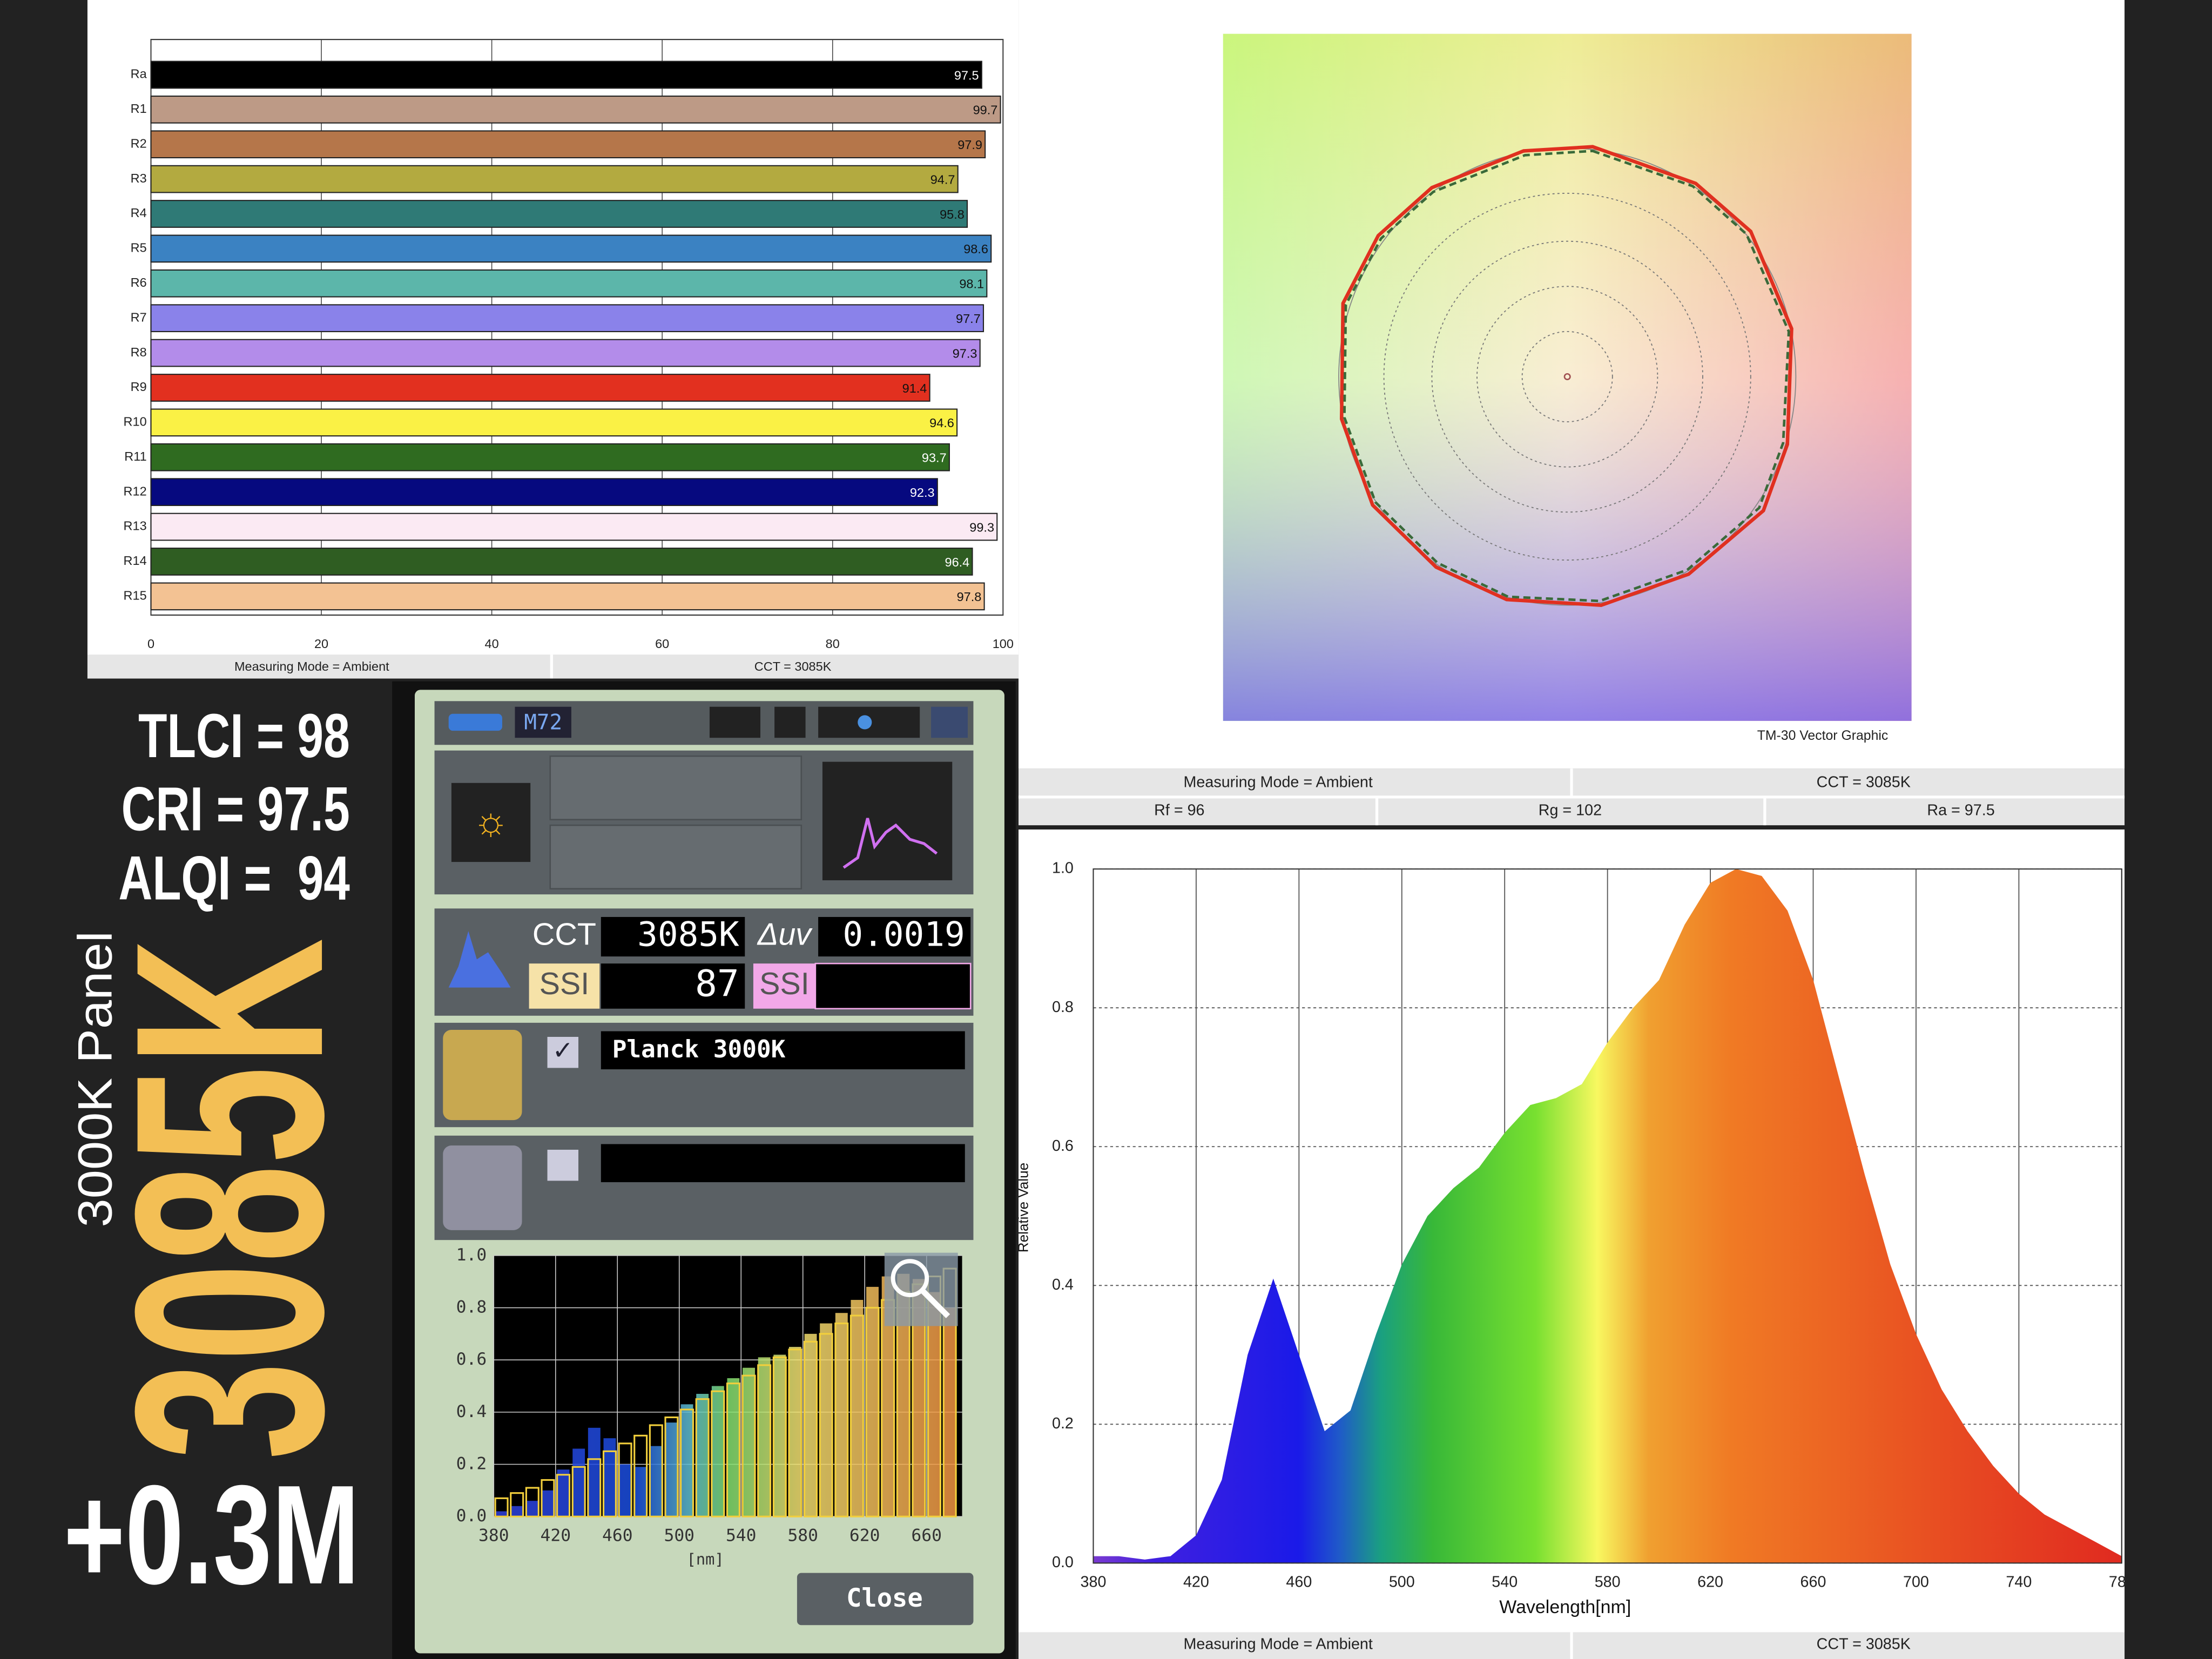  Describe the element at coordinates (971, 284) in the screenshot. I see `value-label: 98.1` at that location.